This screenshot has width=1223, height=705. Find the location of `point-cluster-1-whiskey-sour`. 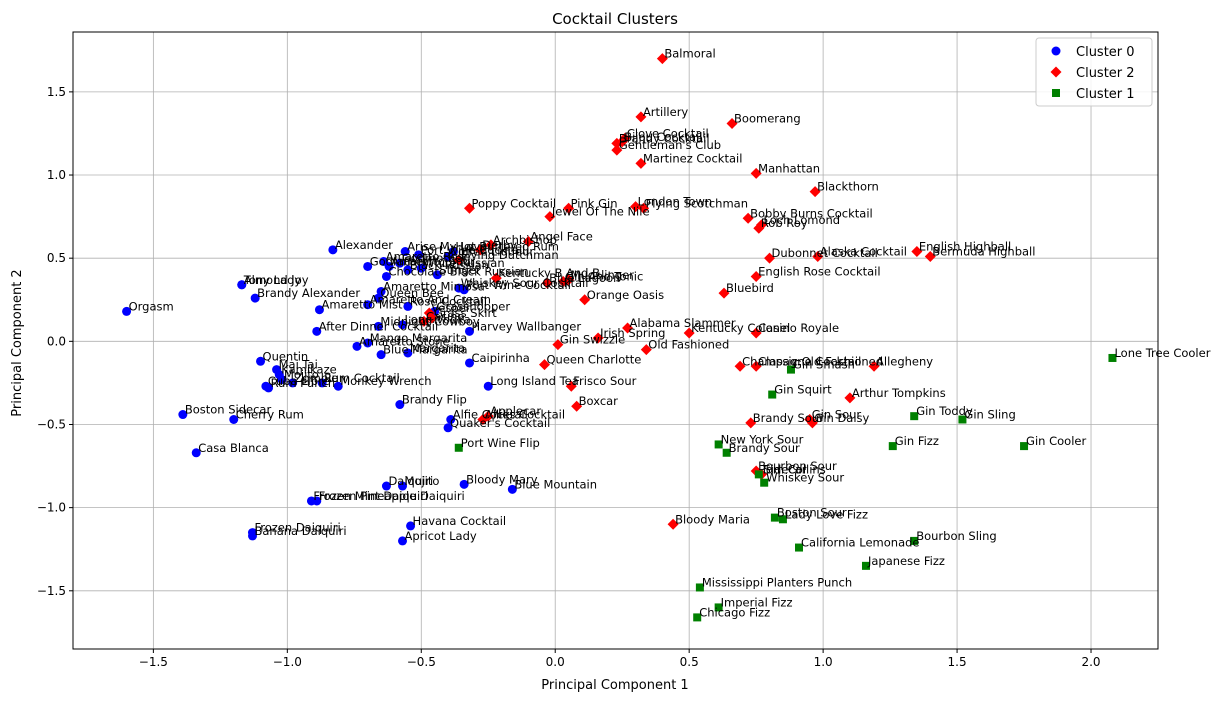

point-cluster-1-whiskey-sour is located at coordinates (764, 482).